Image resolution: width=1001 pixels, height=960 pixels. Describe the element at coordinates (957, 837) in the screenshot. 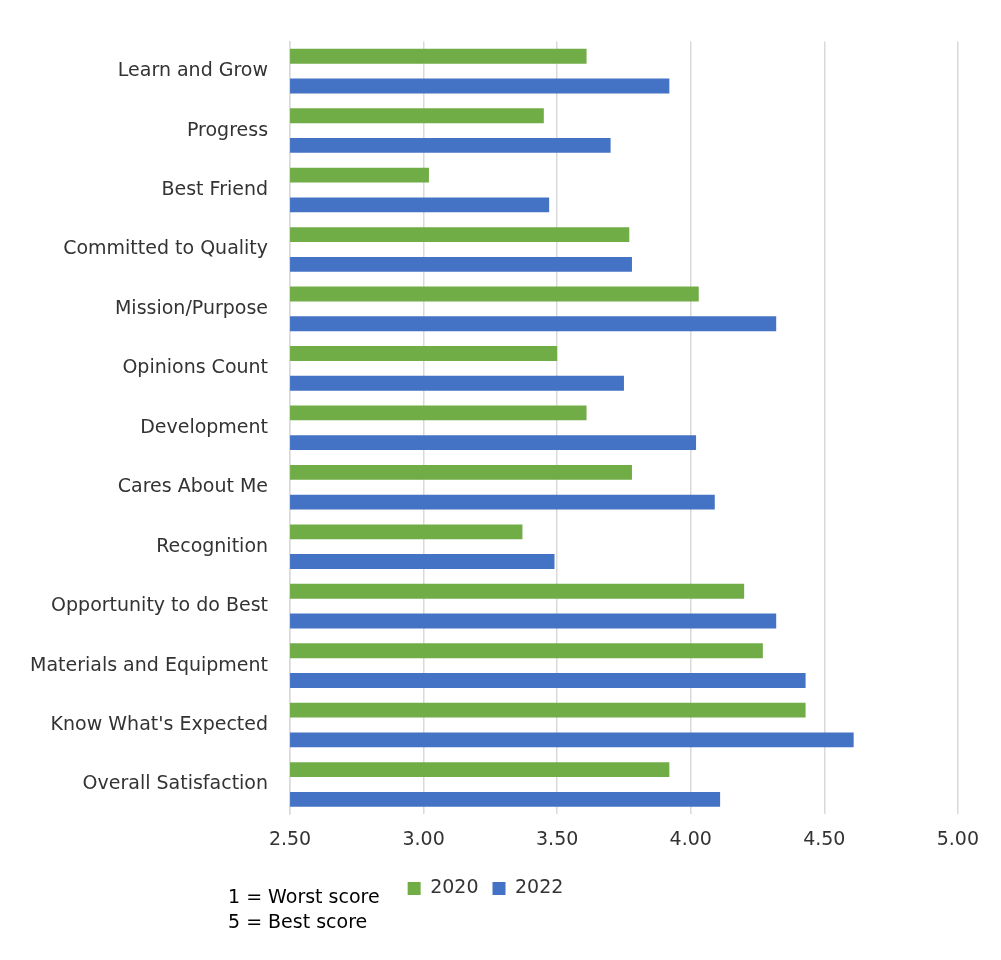

I see `x-tick-label: 5.00` at that location.